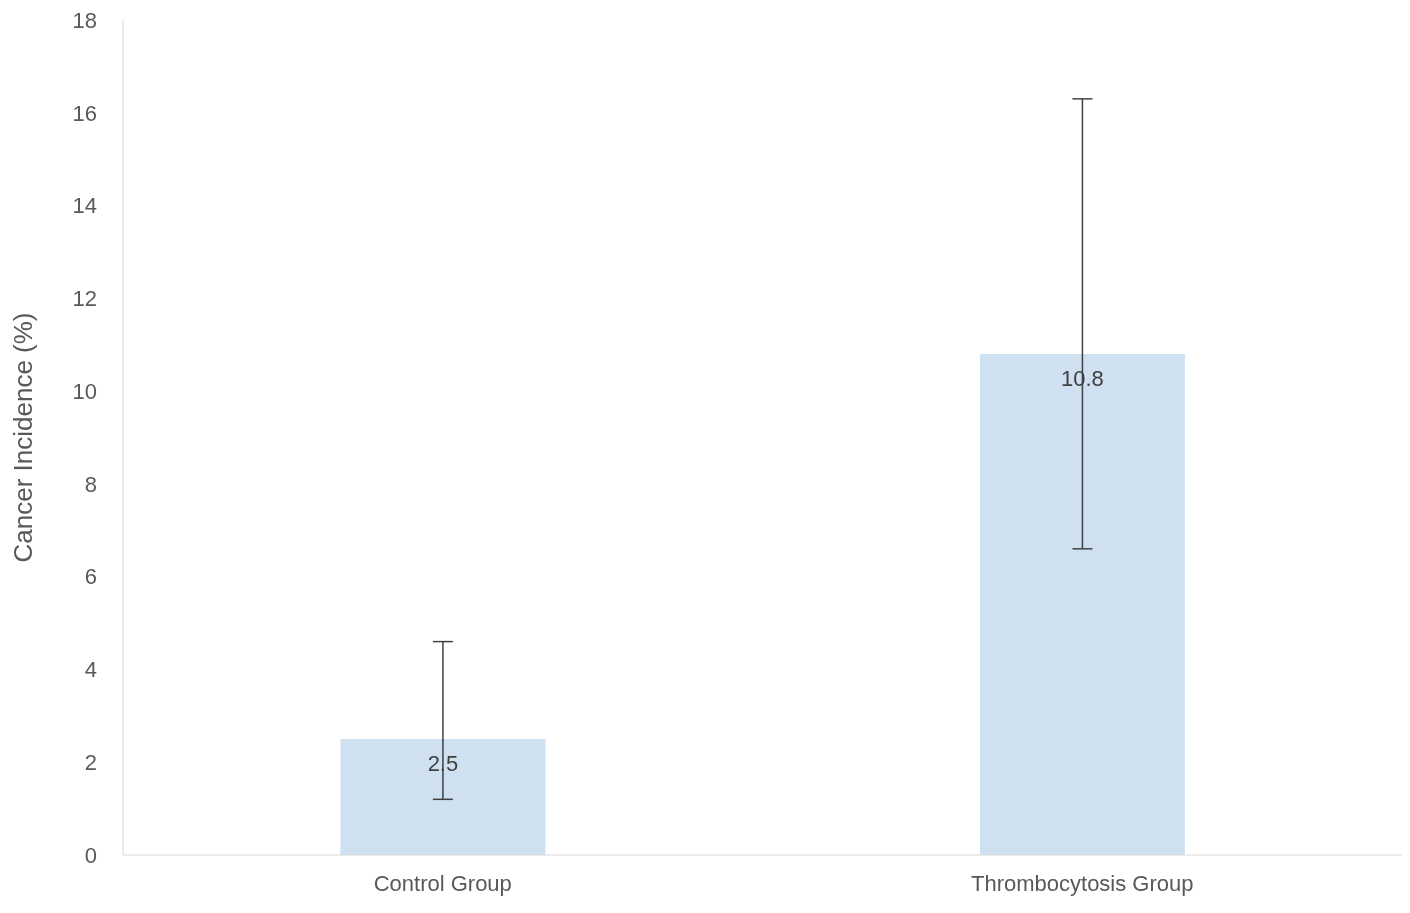 The height and width of the screenshot is (913, 1410). Describe the element at coordinates (84, 20) in the screenshot. I see `y-tick-label: 18` at that location.